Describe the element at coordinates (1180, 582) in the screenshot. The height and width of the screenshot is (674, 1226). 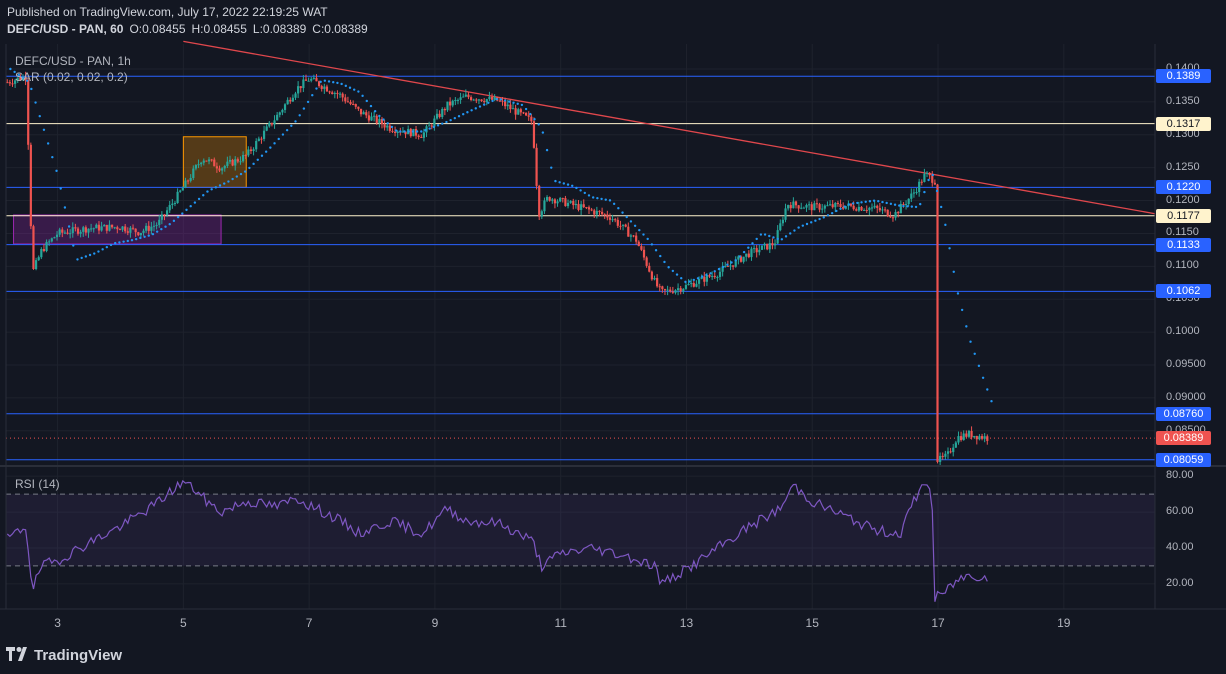
I see `rsi-tick: 20.00` at that location.